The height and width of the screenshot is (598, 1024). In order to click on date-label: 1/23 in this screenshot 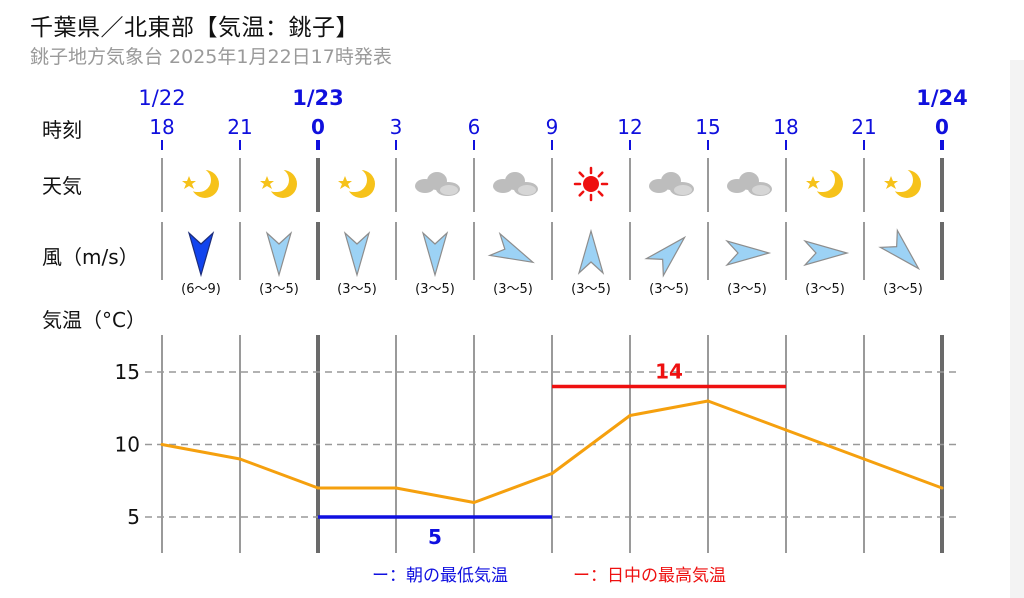, I will do `click(318, 98)`.